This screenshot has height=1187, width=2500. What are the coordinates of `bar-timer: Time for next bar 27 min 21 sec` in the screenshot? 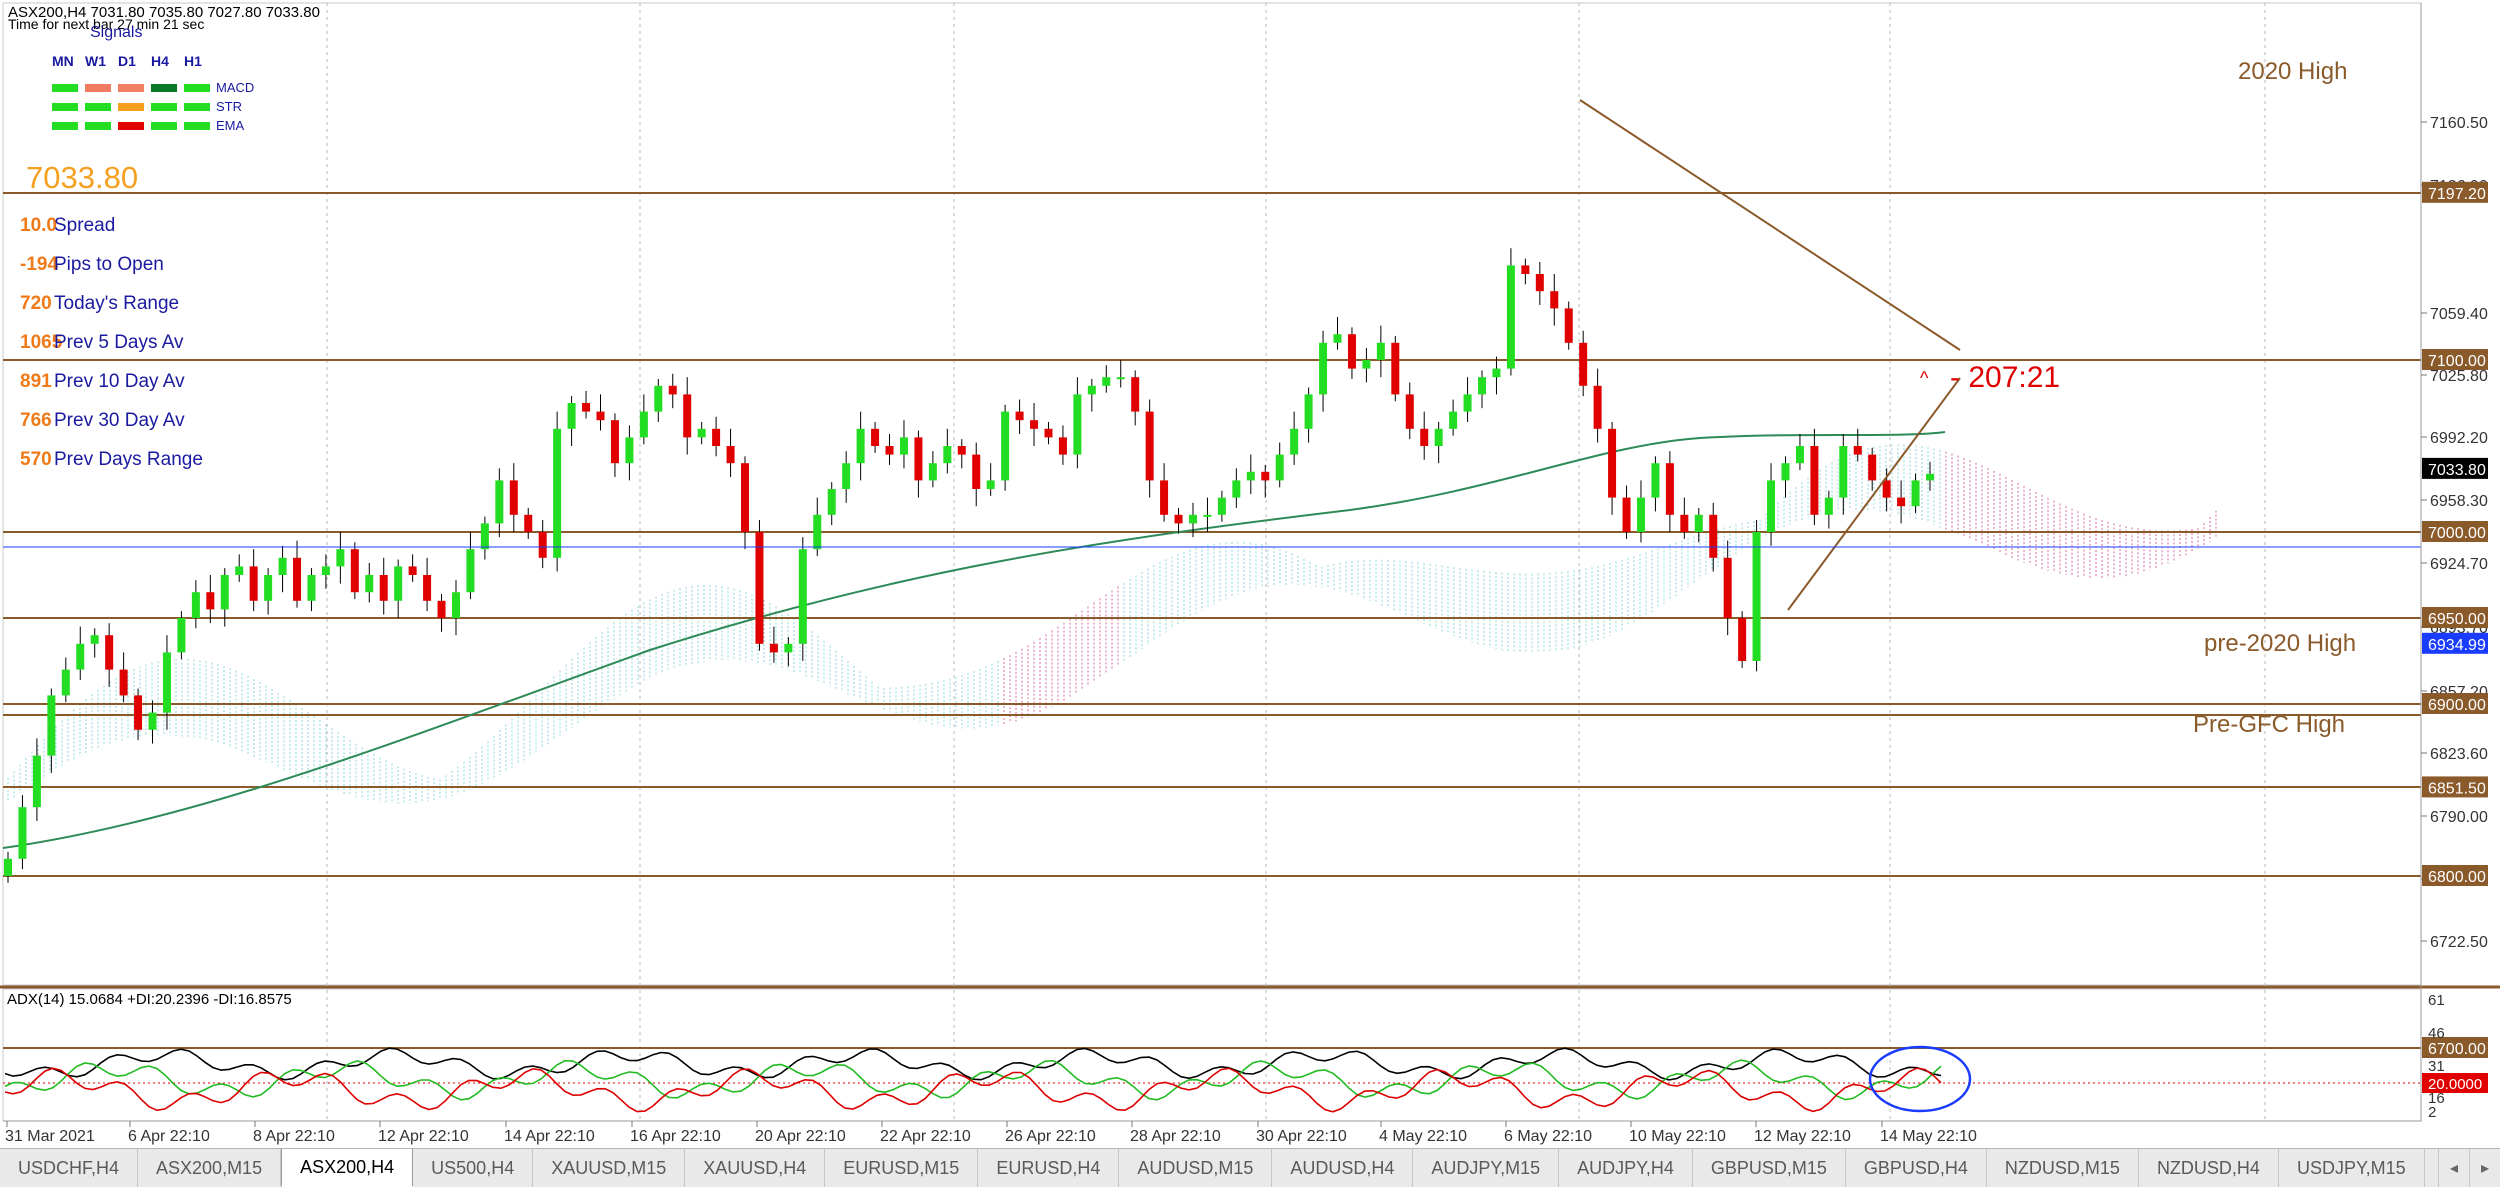 It's located at (106, 24).